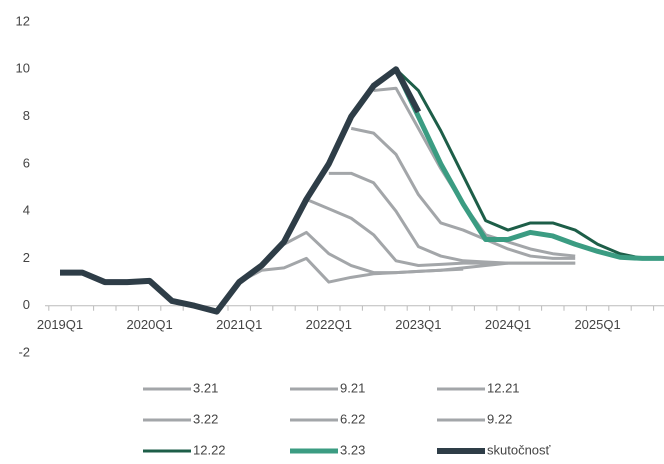 The width and height of the screenshot is (664, 464). Describe the element at coordinates (508, 324) in the screenshot. I see `x-tick-label: 2024Q1` at that location.